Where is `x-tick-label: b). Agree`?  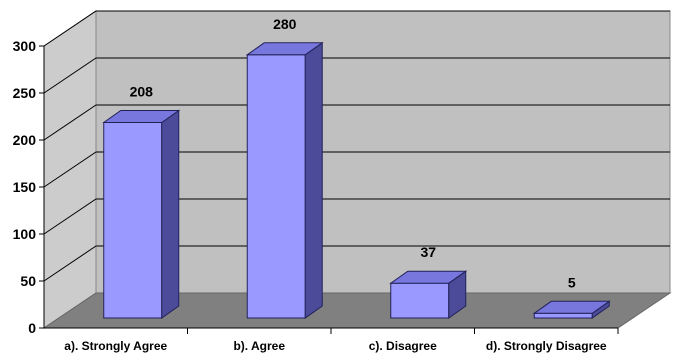
x-tick-label: b). Agree is located at coordinates (259, 346).